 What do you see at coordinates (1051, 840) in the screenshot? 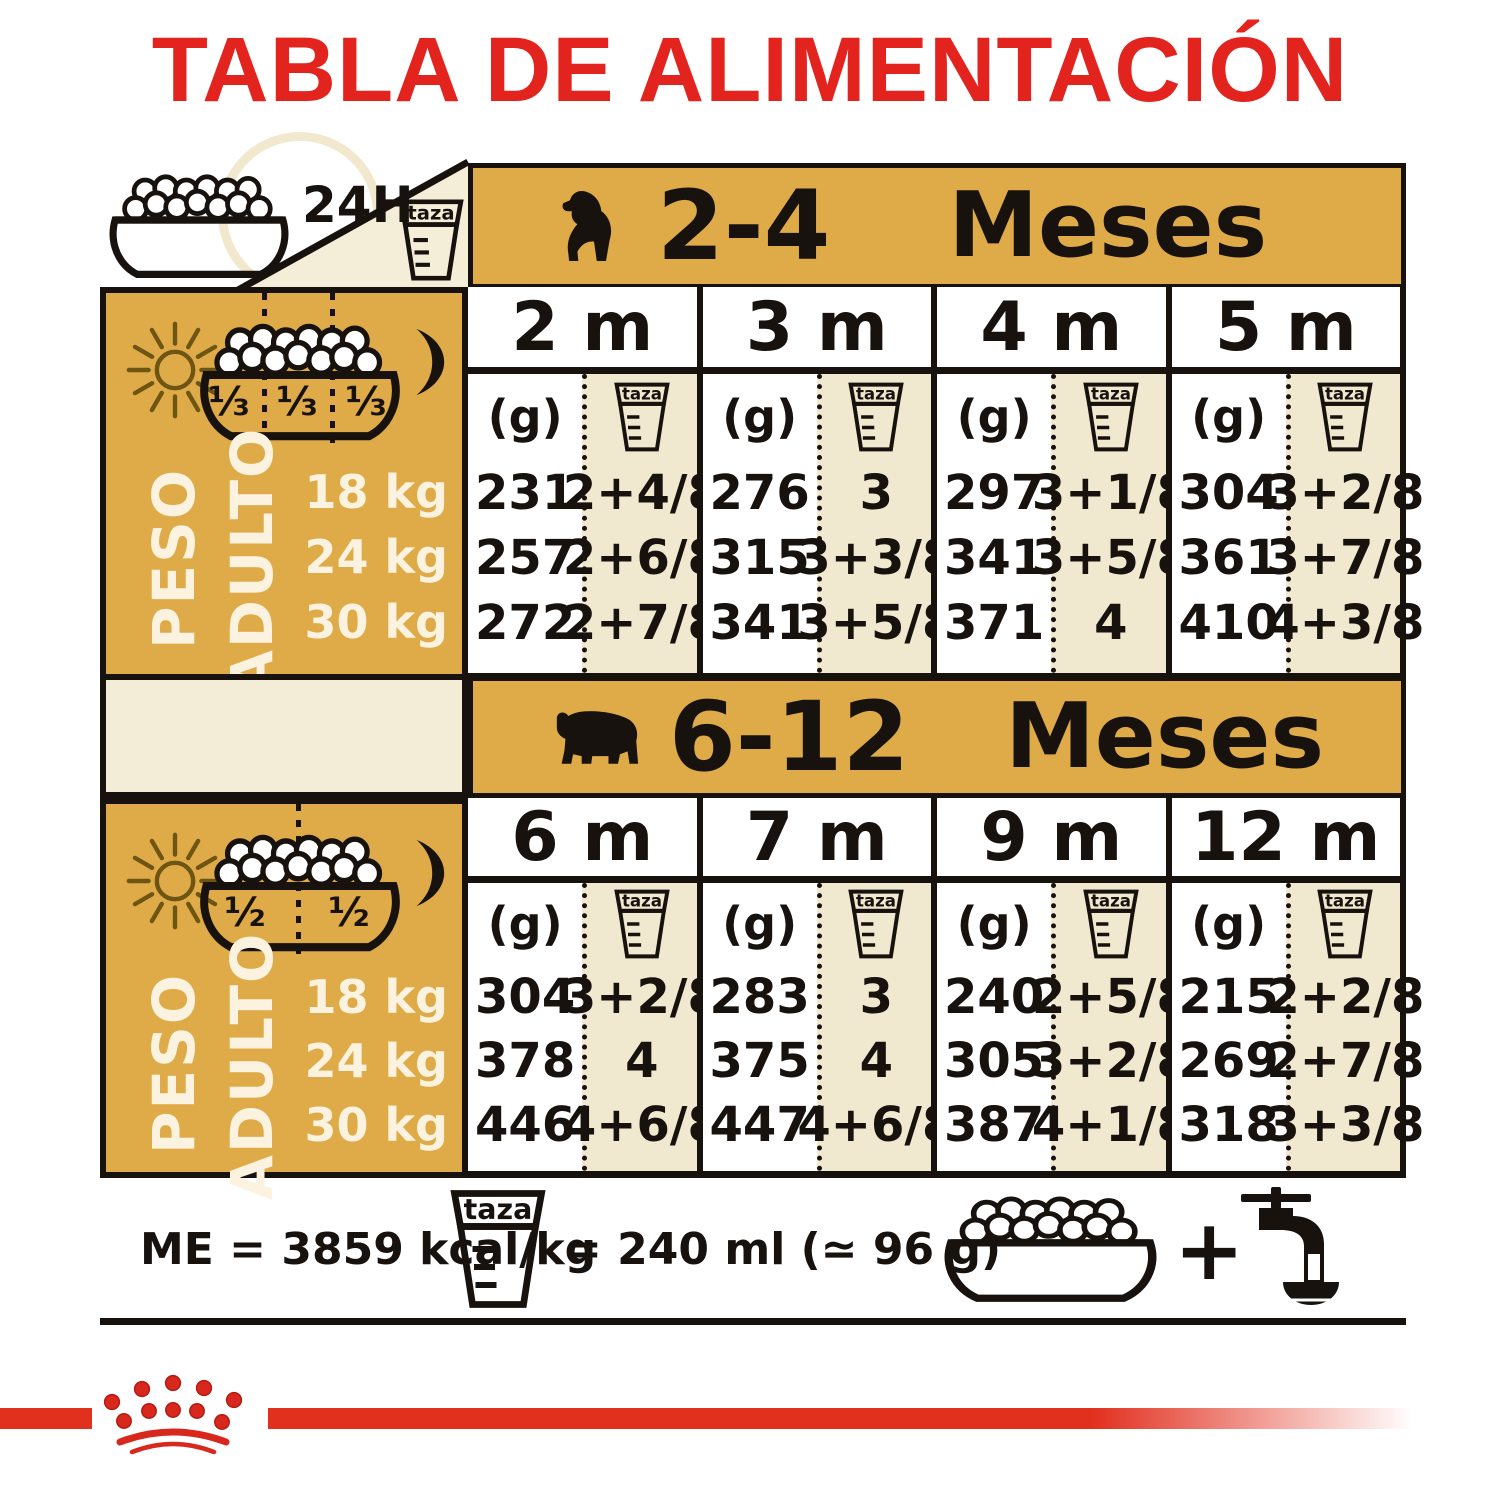
I see `month-header: 9 m` at bounding box center [1051, 840].